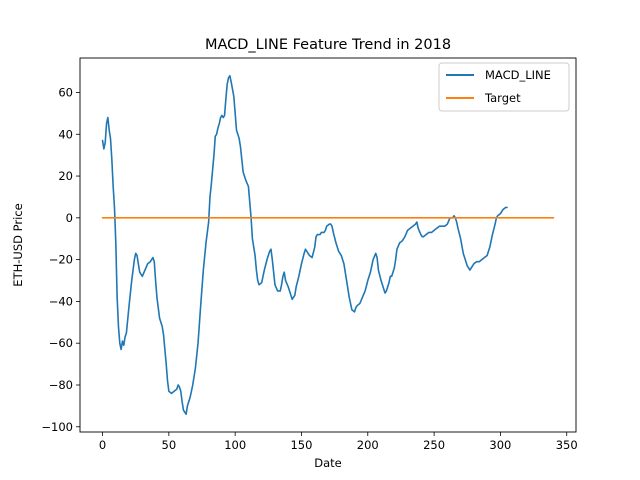  What do you see at coordinates (502, 98) in the screenshot?
I see `legend-label-target: Target` at bounding box center [502, 98].